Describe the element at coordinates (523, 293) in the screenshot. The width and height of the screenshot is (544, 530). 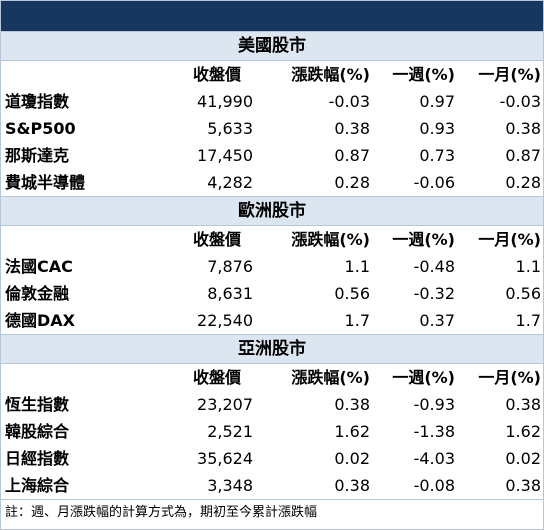
I see `month-value: 0.56` at that location.